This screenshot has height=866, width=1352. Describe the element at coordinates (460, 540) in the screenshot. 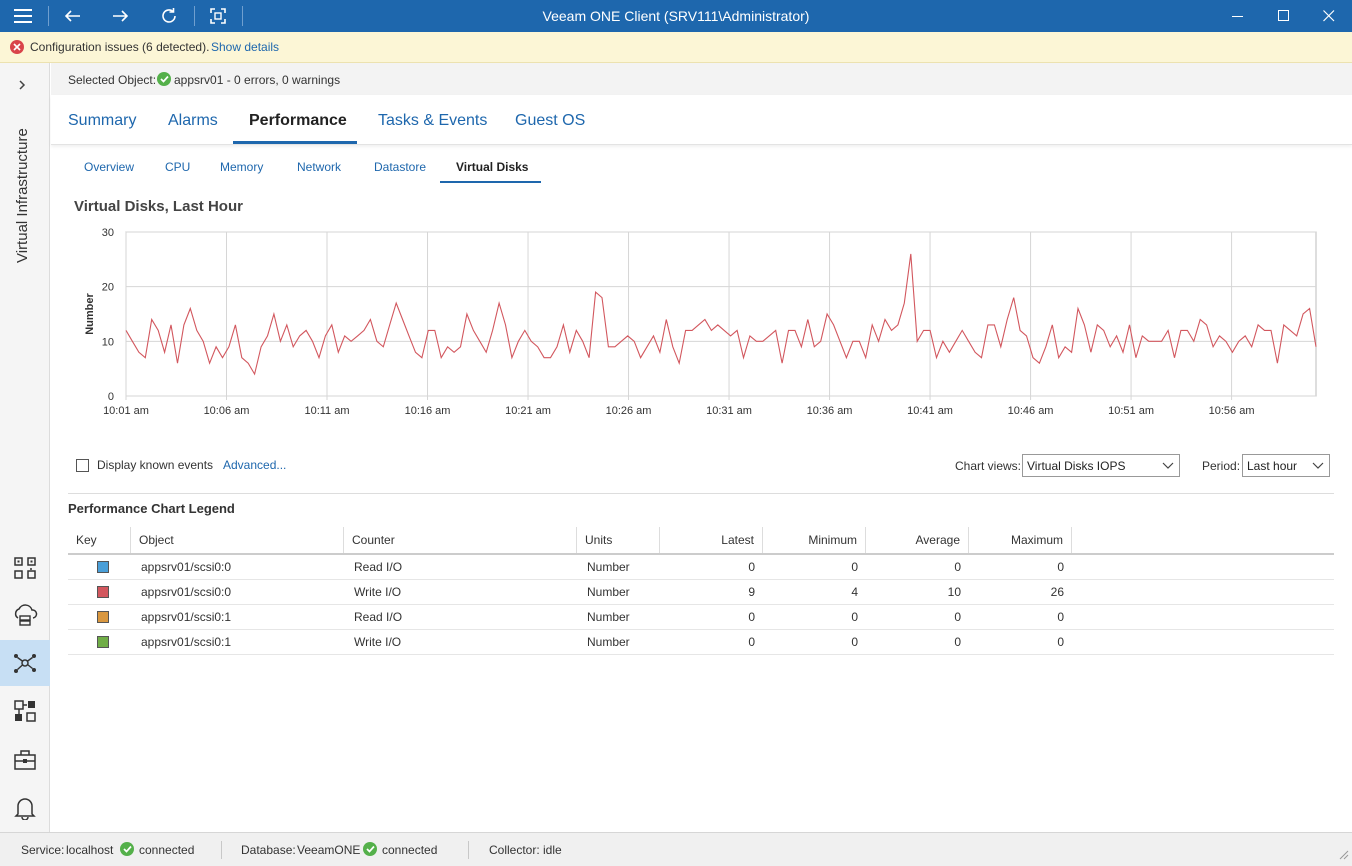

I see `col-counter: Counter` at that location.